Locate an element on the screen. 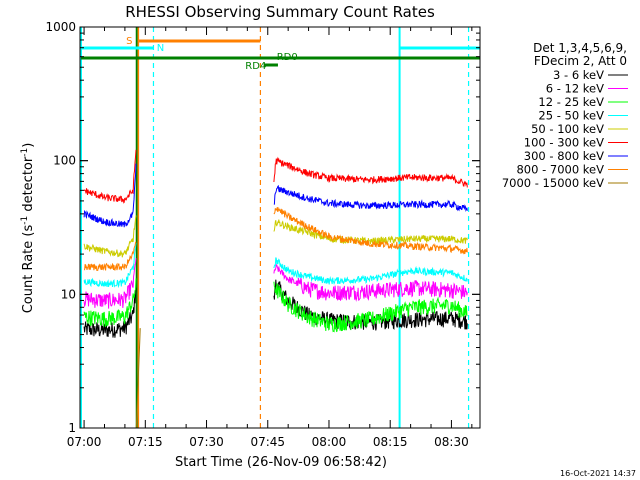 Image resolution: width=640 pixels, height=480 pixels. y-tick-label-1: 10 is located at coordinates (68, 294).